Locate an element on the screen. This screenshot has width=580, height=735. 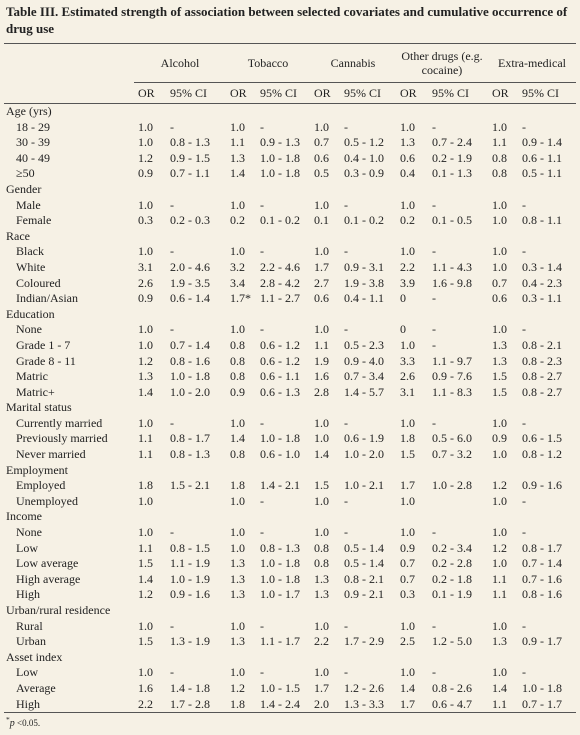
header-cell is located at coordinates (69, 93).